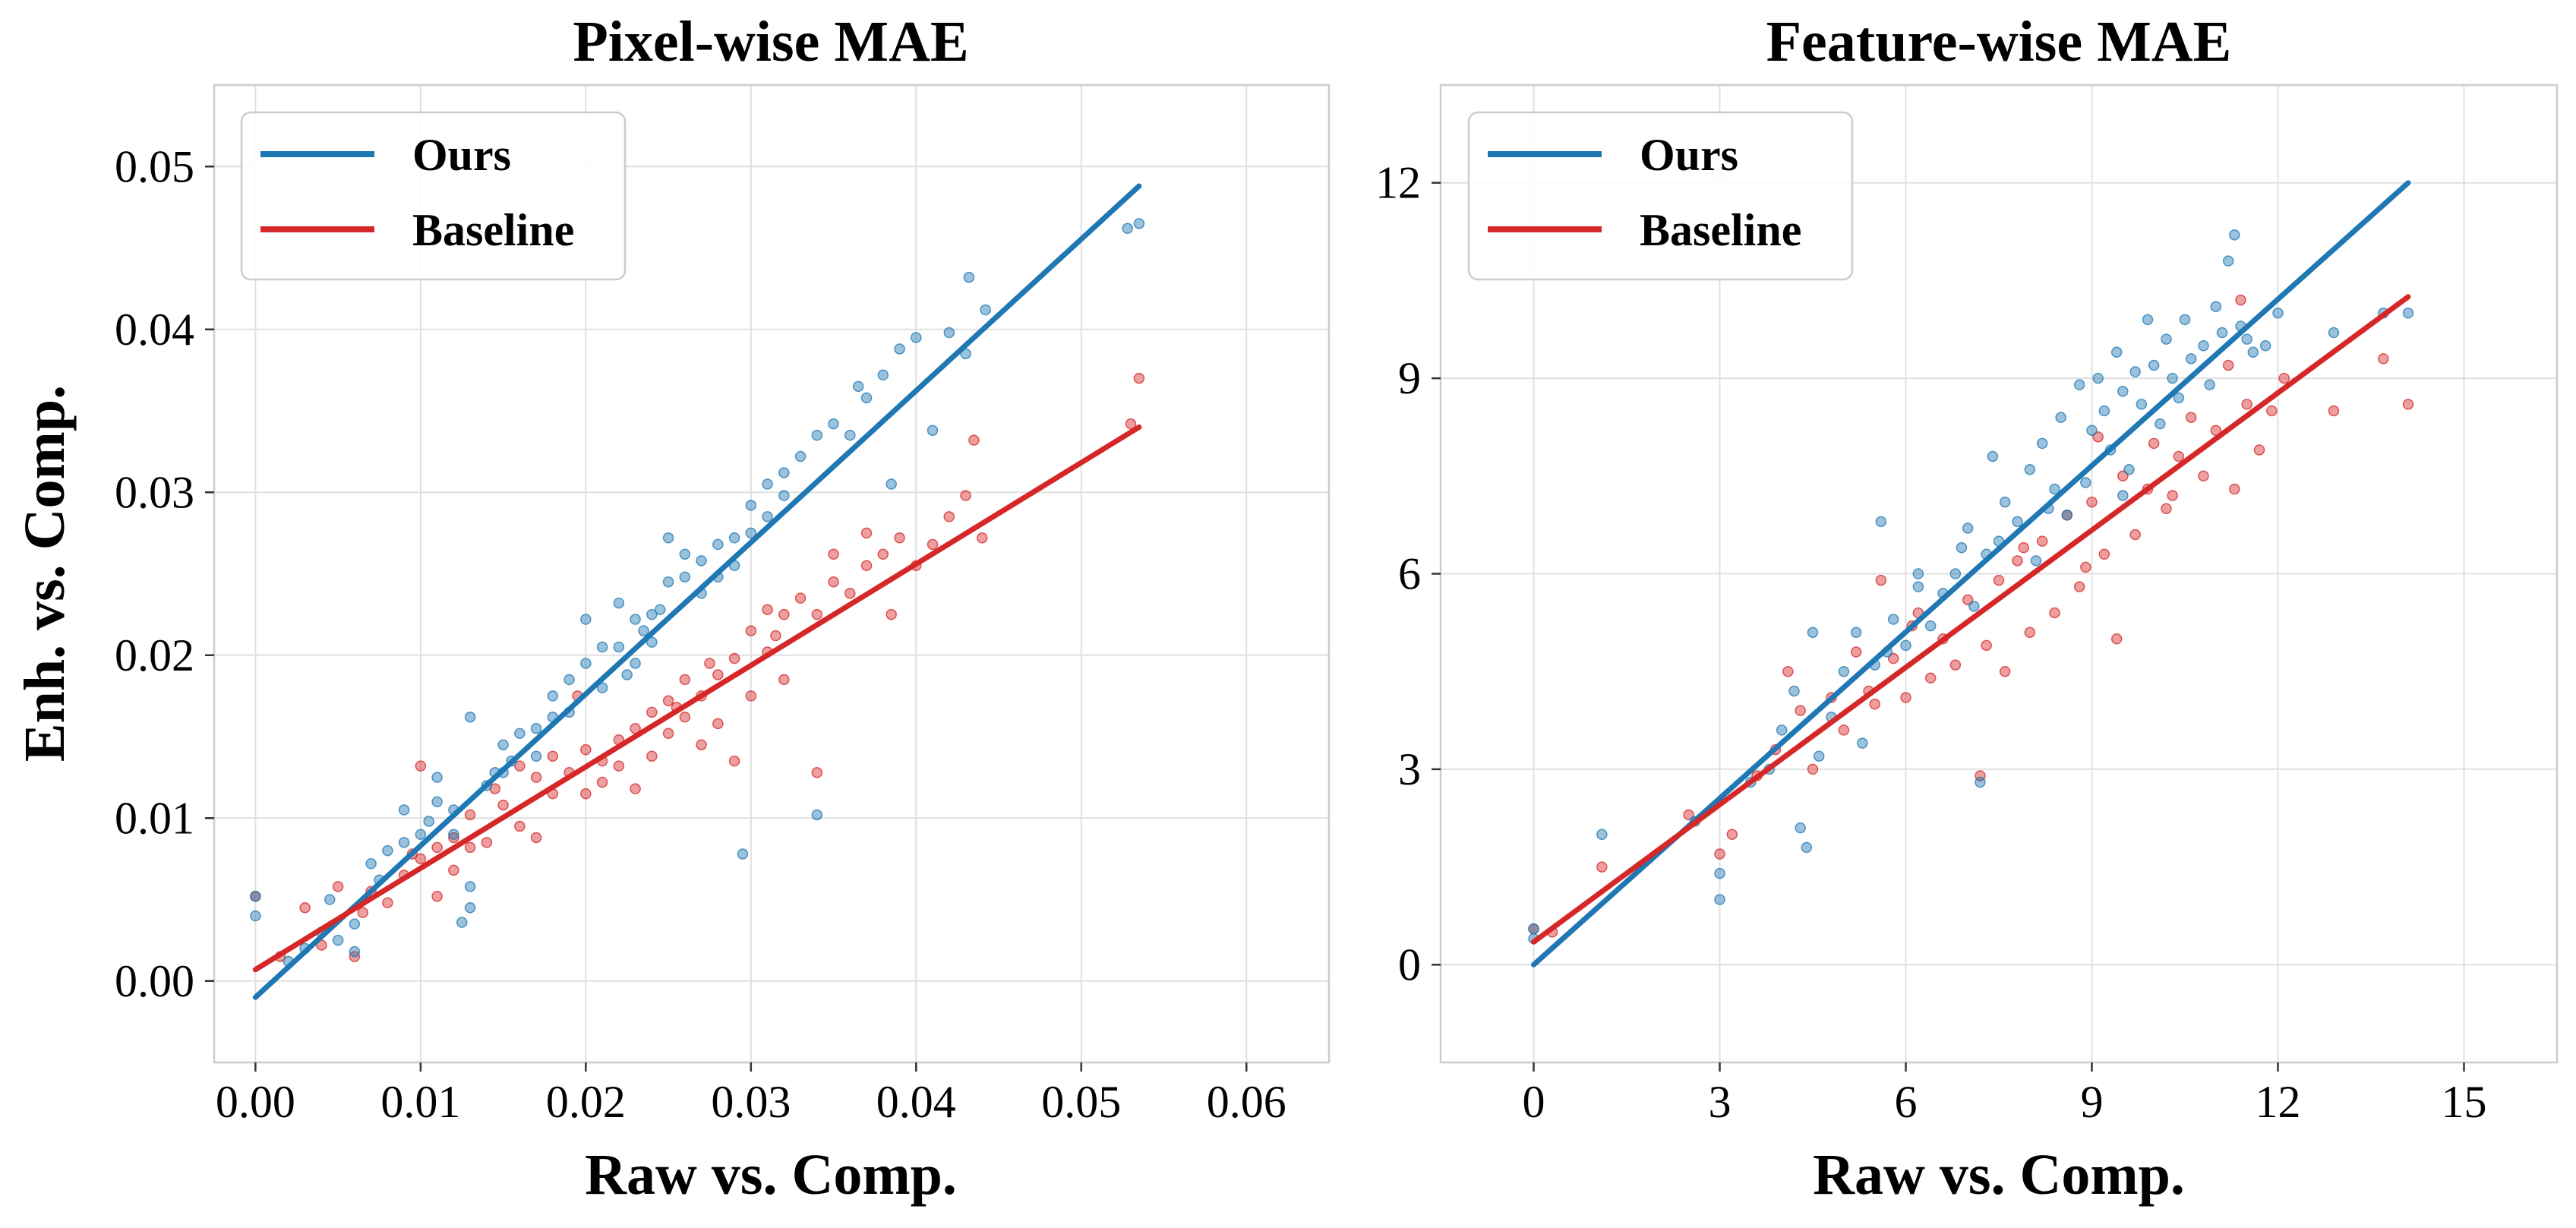 This screenshot has height=1228, width=2576. Describe the element at coordinates (1409, 378) in the screenshot. I see `y-tick-label: 9` at that location.